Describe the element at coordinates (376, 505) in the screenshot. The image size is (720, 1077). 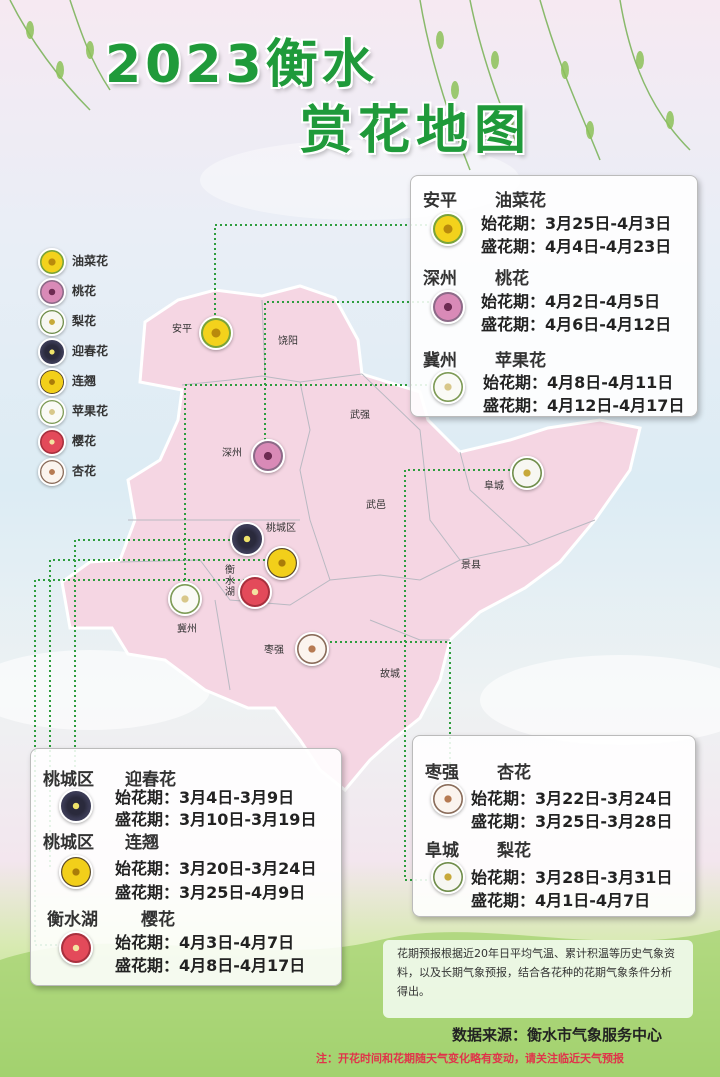
I see `county-label: 武邑` at that location.